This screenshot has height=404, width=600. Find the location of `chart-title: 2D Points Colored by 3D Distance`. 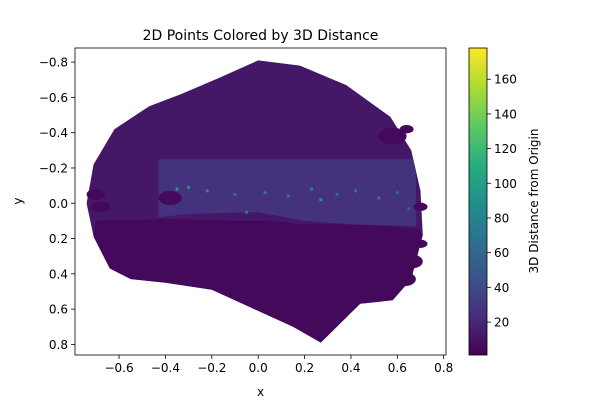

chart-title: 2D Points Colored by 3D Distance is located at coordinates (261, 36).